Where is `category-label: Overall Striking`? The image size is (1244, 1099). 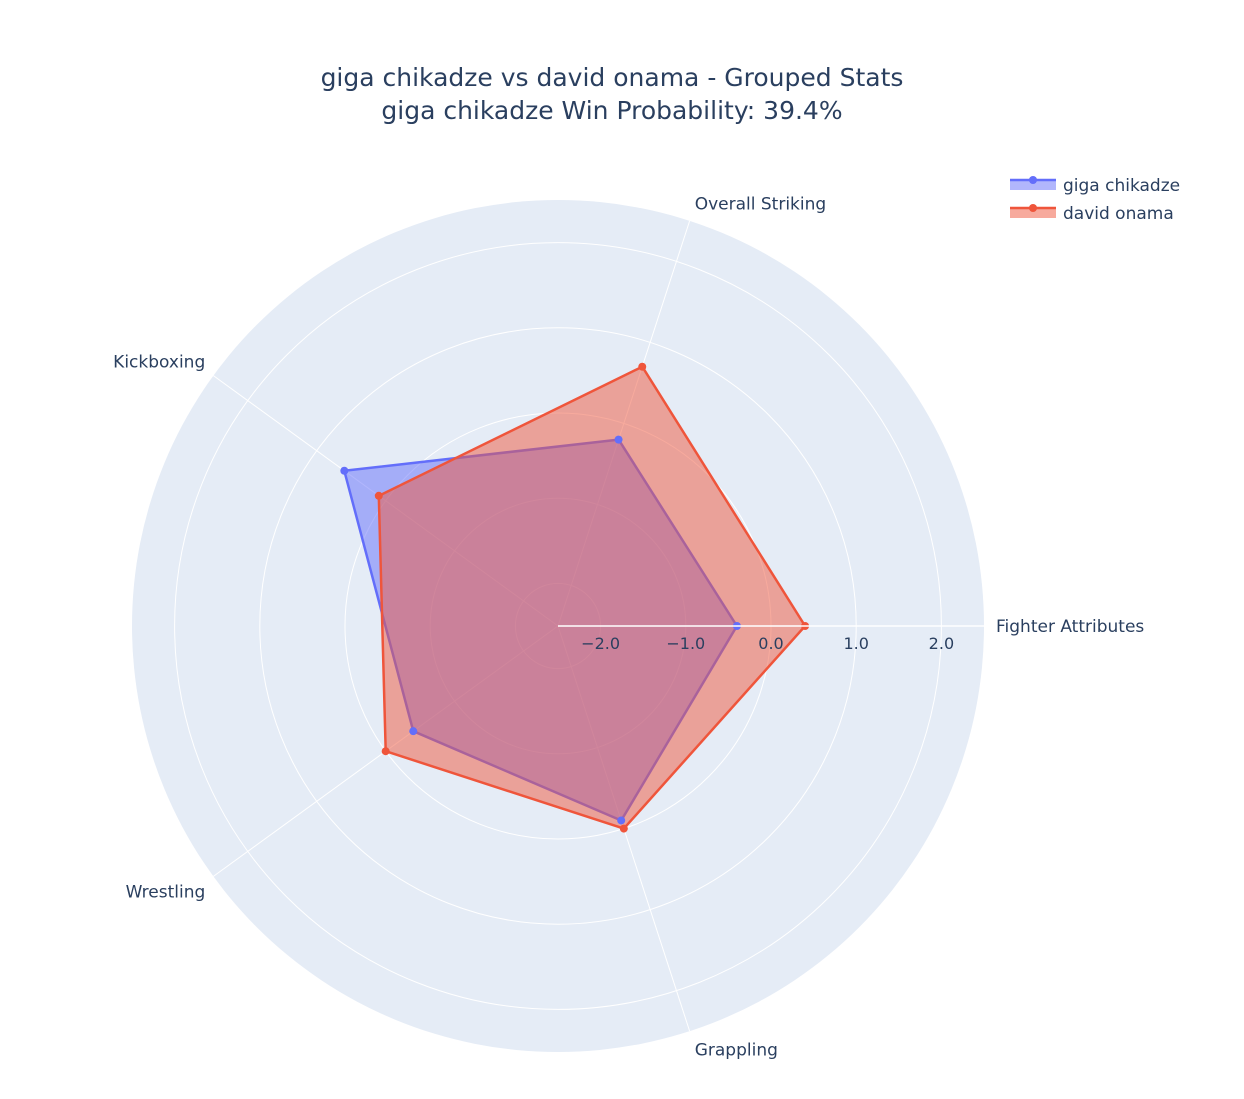 category-label: Overall Striking is located at coordinates (760, 204).